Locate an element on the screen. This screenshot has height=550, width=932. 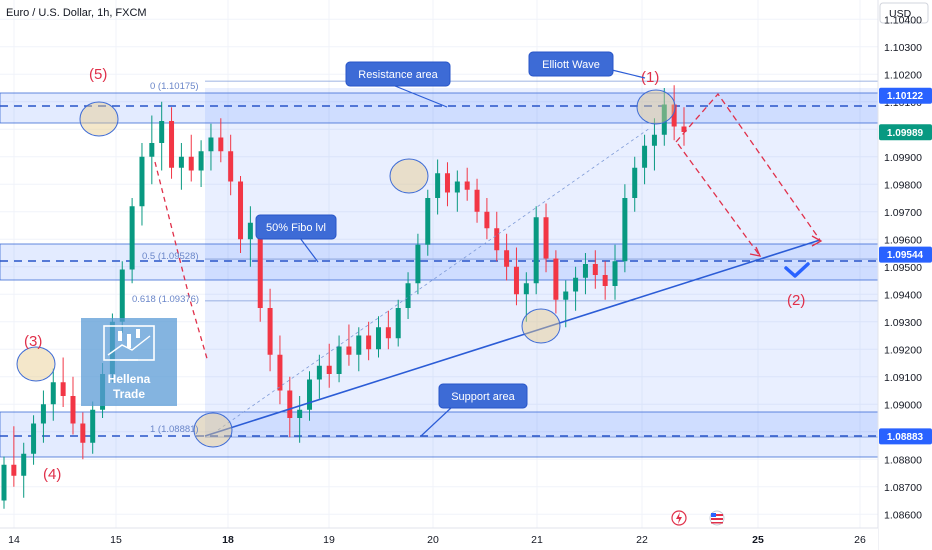
chart-title: Euro / U.S. Dollar, 1h, FXCM is located at coordinates (76, 13).